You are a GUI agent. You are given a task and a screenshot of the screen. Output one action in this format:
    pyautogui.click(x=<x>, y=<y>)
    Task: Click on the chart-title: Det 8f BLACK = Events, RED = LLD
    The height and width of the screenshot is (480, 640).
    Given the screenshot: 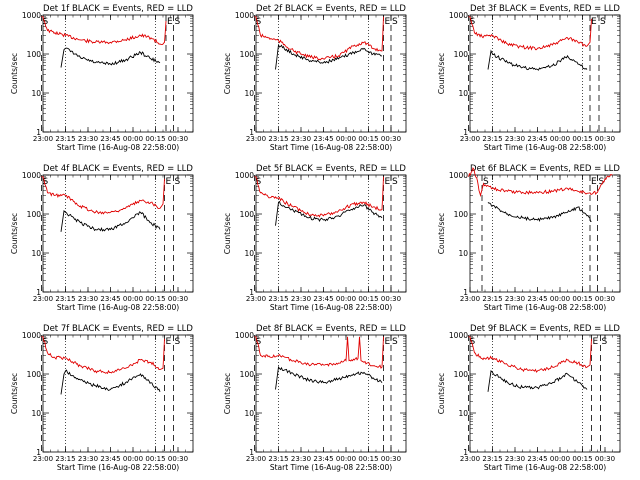 What is the action you would take?
    pyautogui.click(x=331, y=329)
    